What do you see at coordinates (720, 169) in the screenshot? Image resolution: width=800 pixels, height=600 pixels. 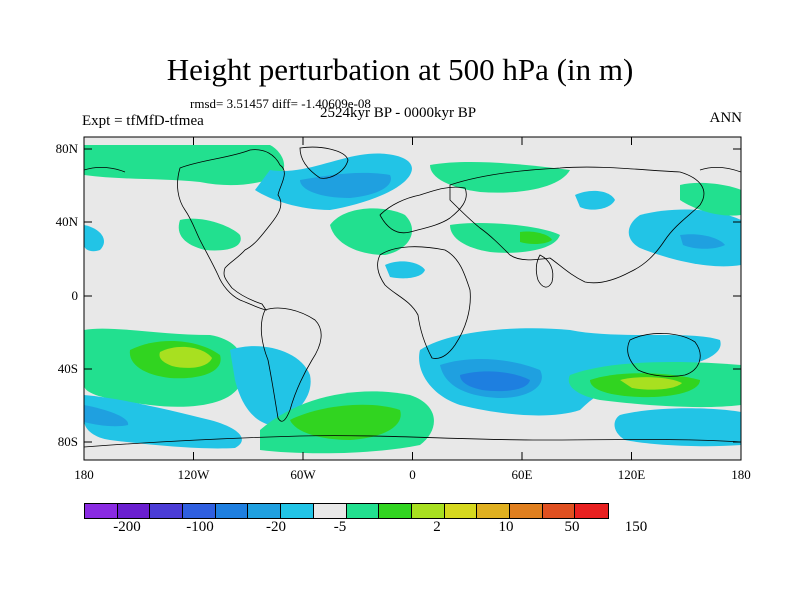 I see `coastline-alaska` at bounding box center [720, 169].